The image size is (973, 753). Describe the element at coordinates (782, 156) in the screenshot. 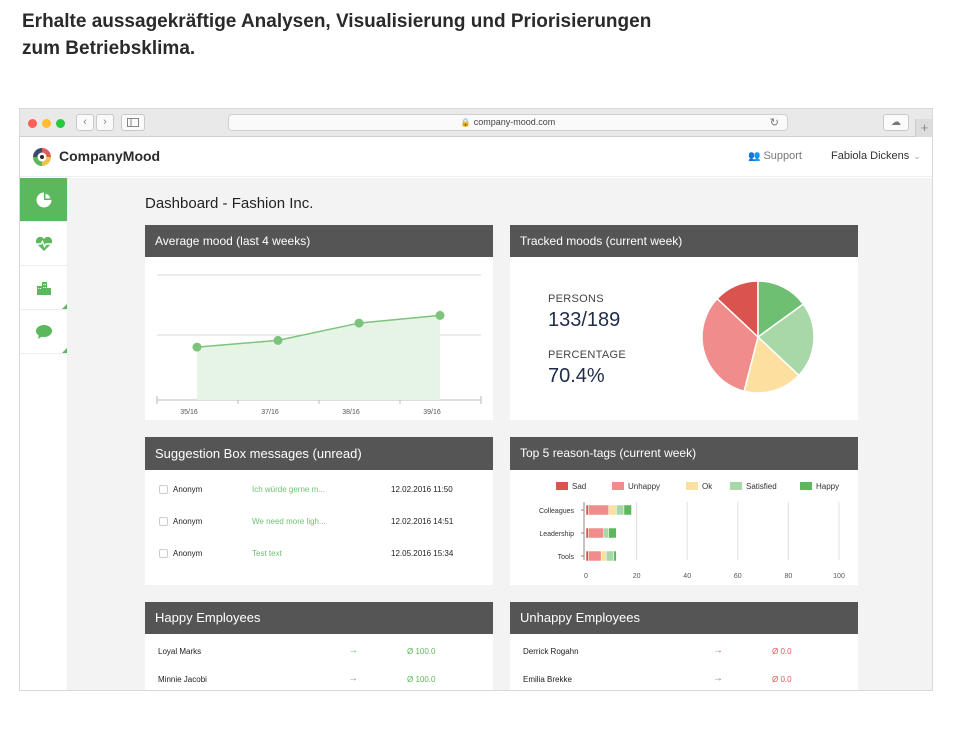

I see `support-label: Support` at that location.